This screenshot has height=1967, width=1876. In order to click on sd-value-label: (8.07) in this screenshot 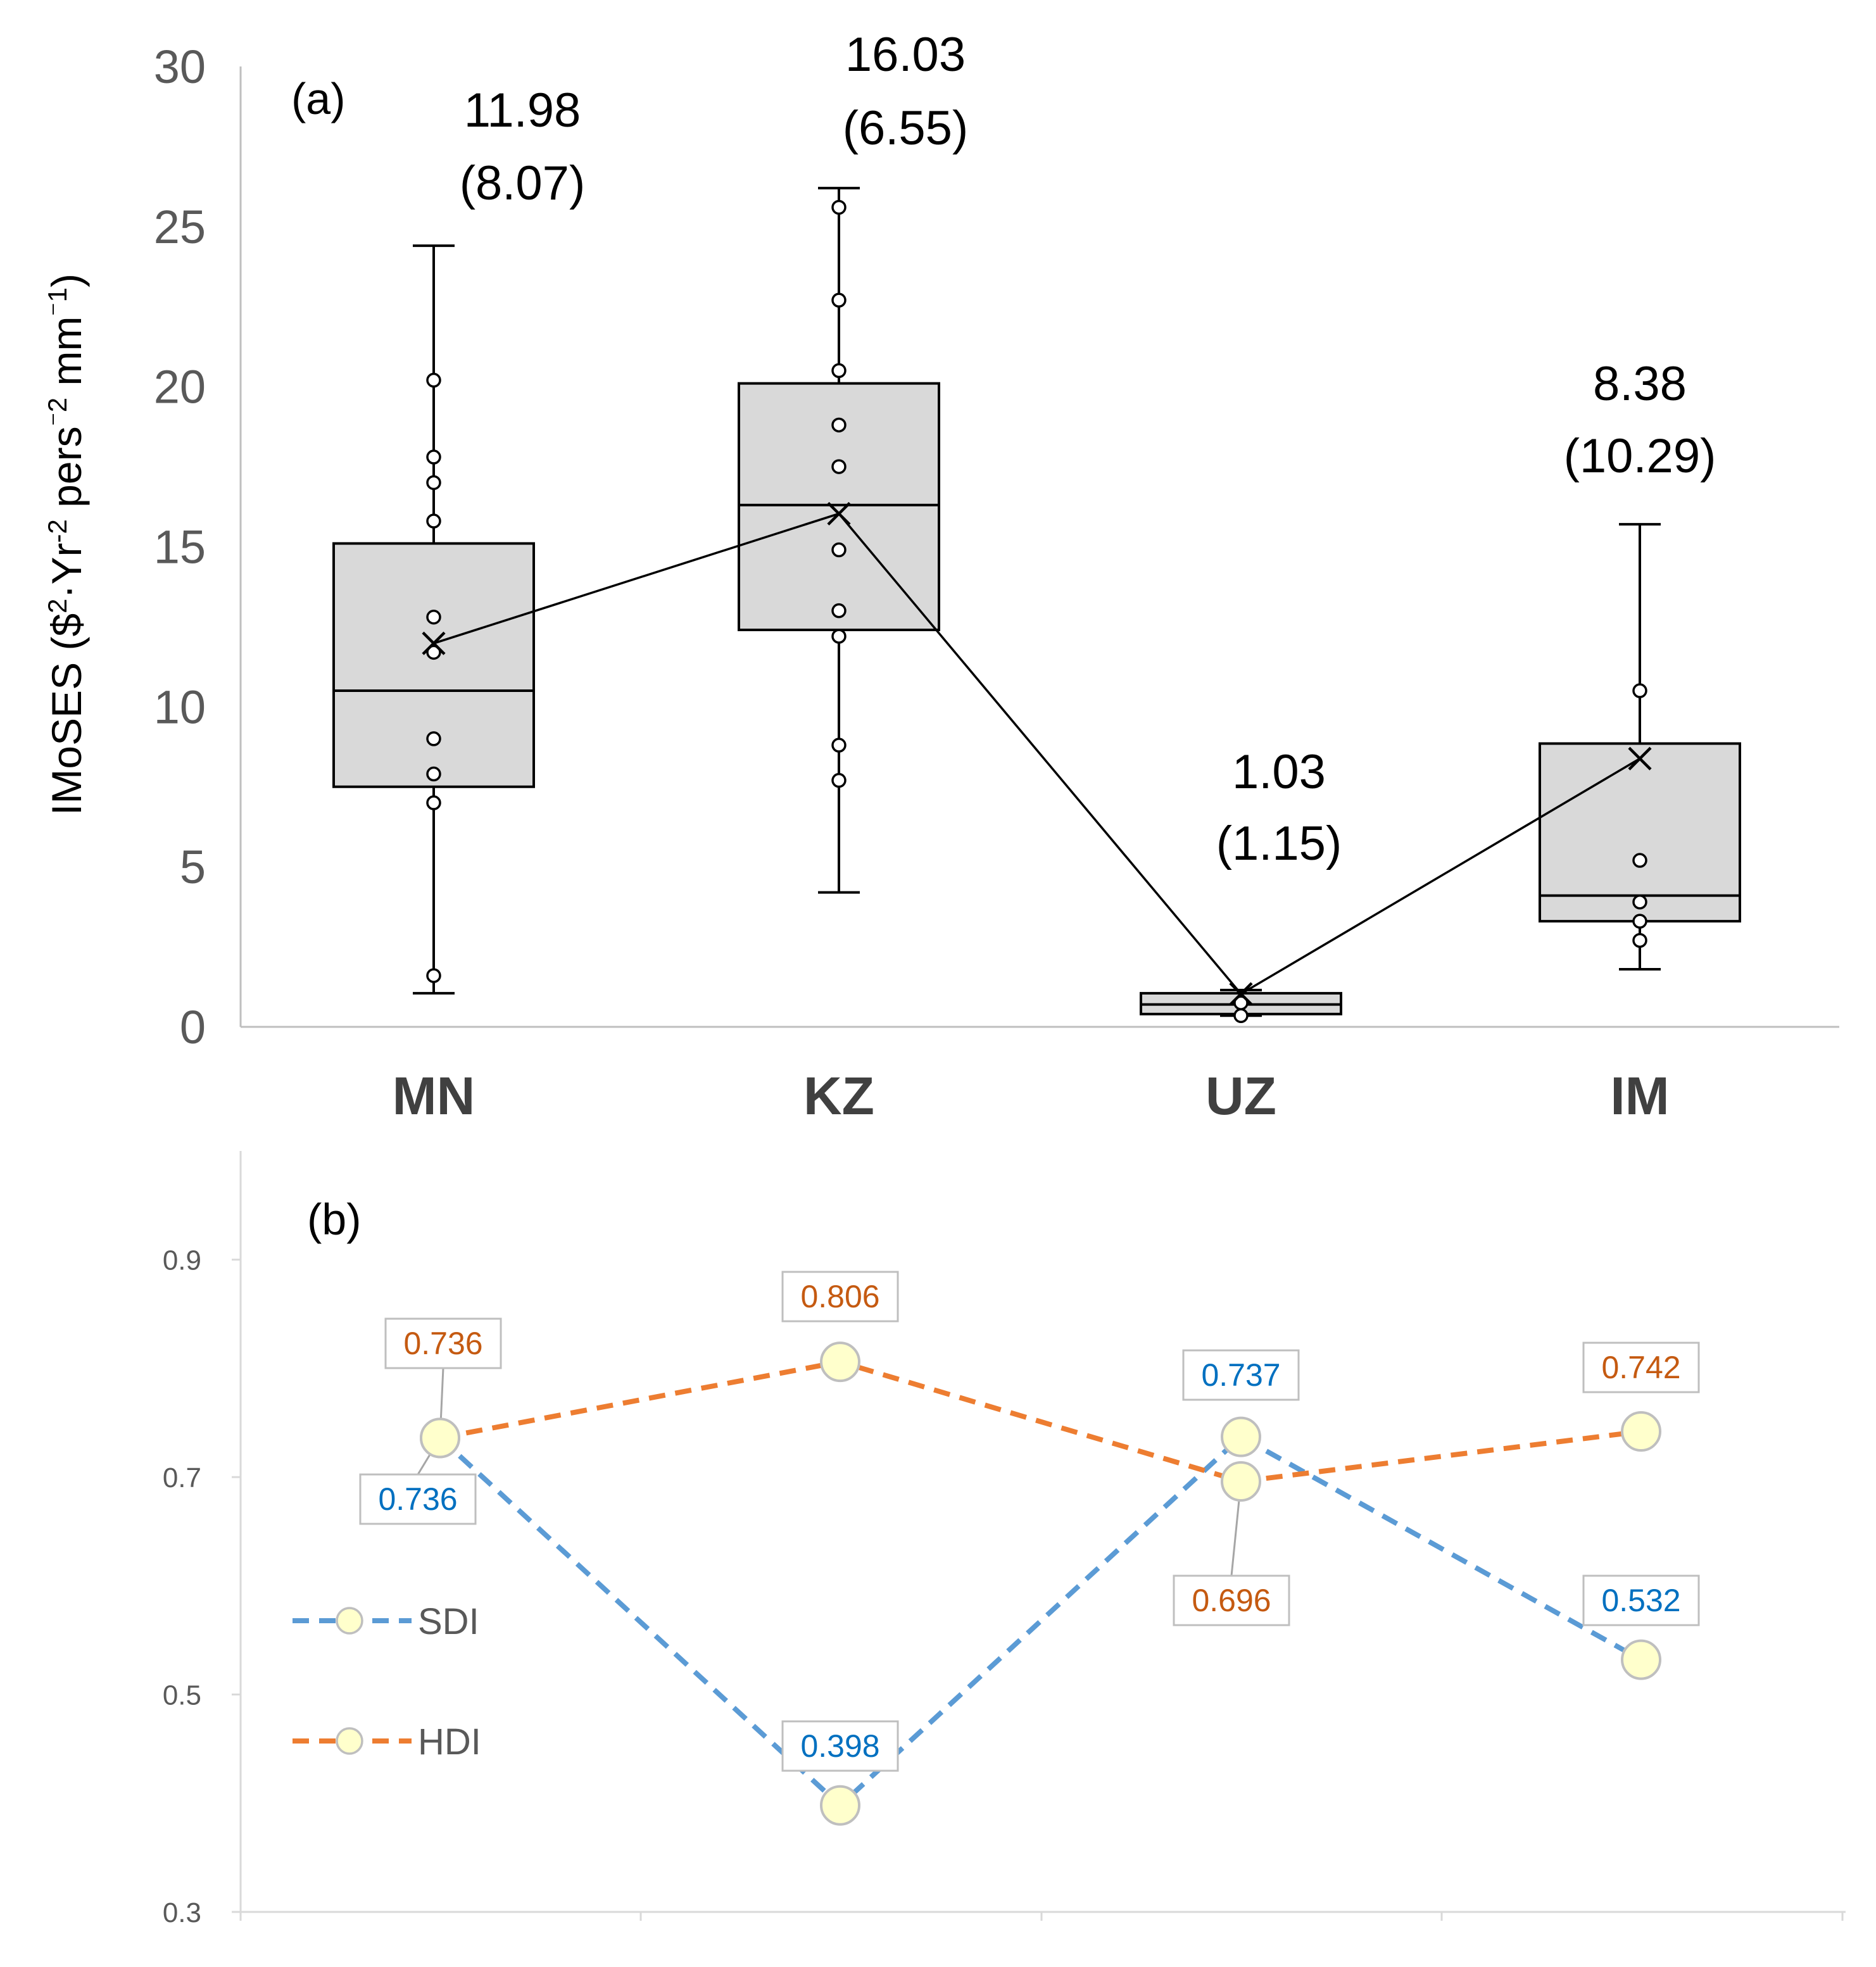, I will do `click(523, 183)`.